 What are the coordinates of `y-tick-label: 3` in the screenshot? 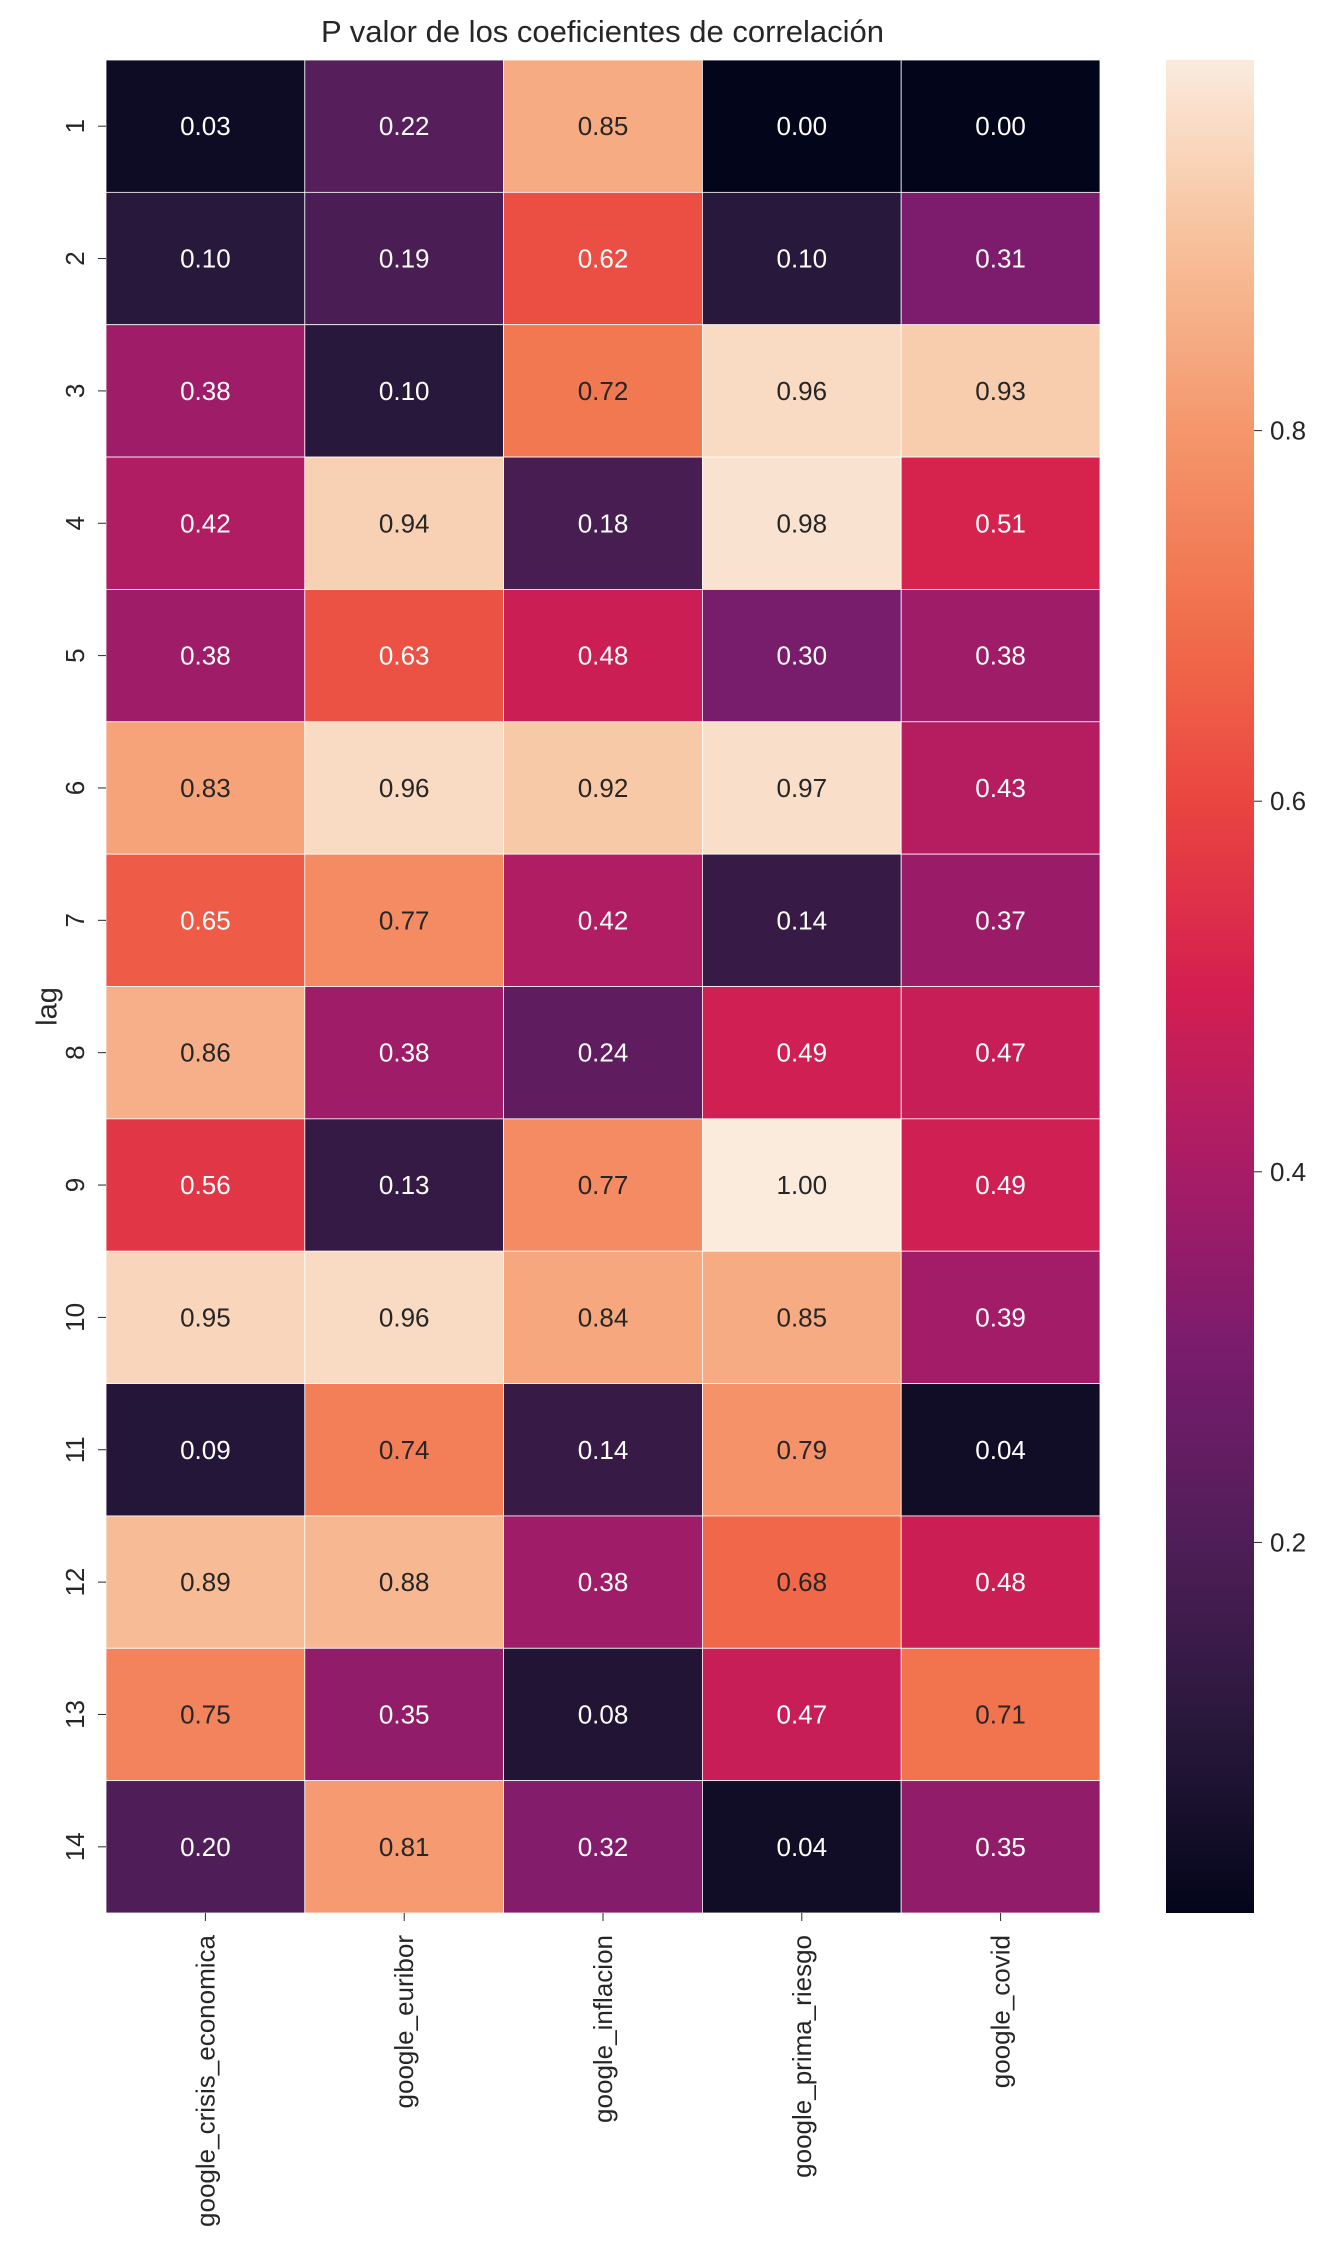 It's located at (75, 391).